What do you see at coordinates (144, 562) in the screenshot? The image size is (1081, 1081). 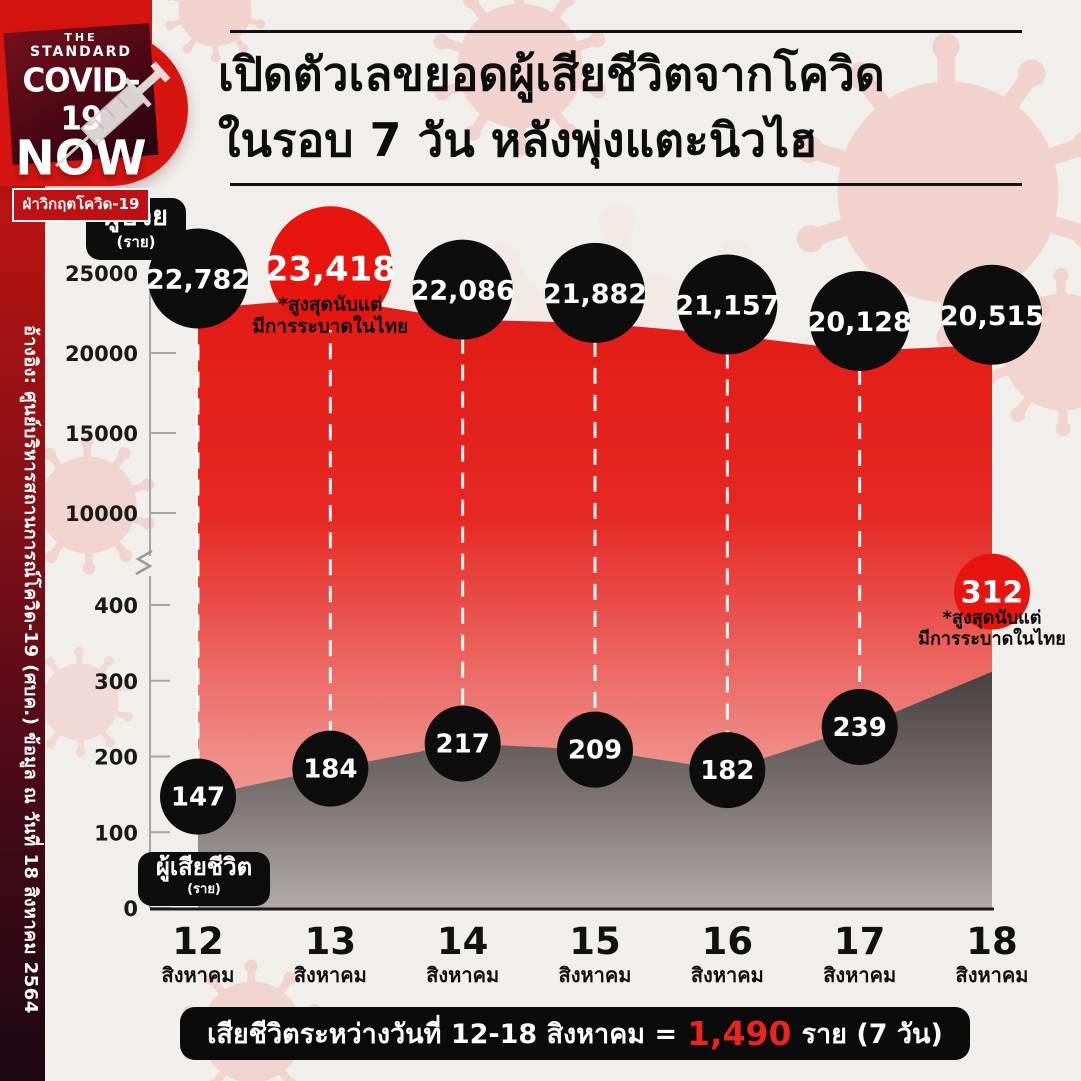 I see `axis-break-icon` at bounding box center [144, 562].